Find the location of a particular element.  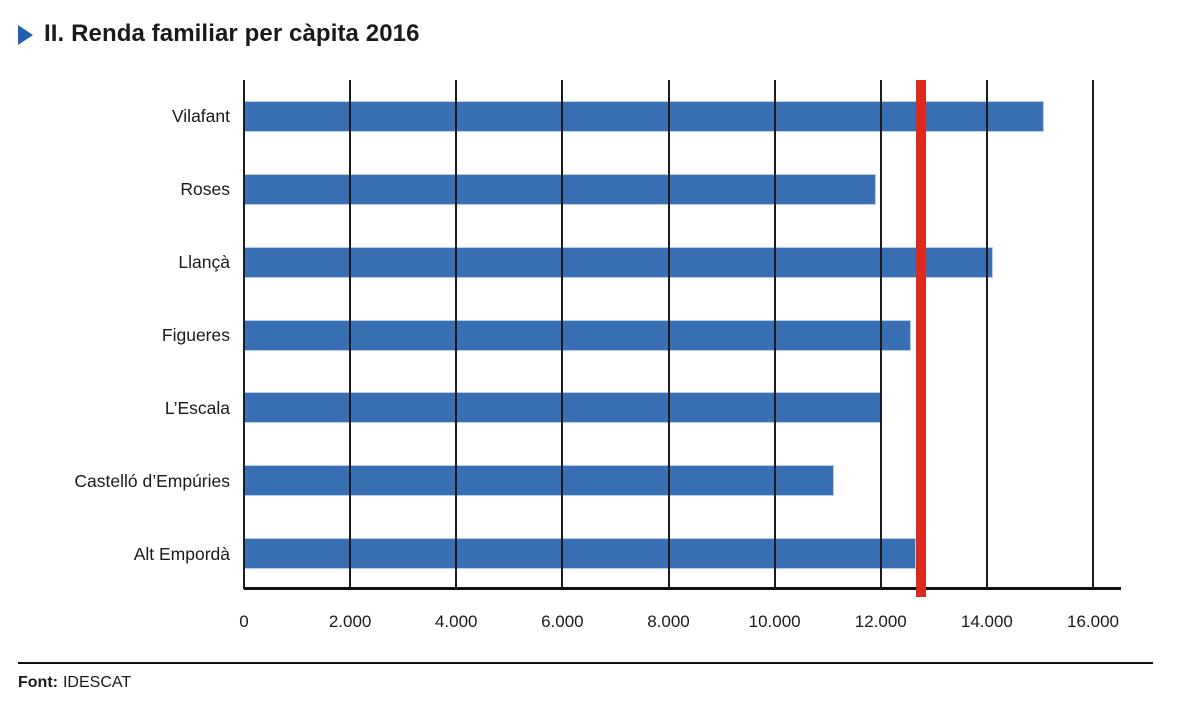

reference-line is located at coordinates (920, 338).